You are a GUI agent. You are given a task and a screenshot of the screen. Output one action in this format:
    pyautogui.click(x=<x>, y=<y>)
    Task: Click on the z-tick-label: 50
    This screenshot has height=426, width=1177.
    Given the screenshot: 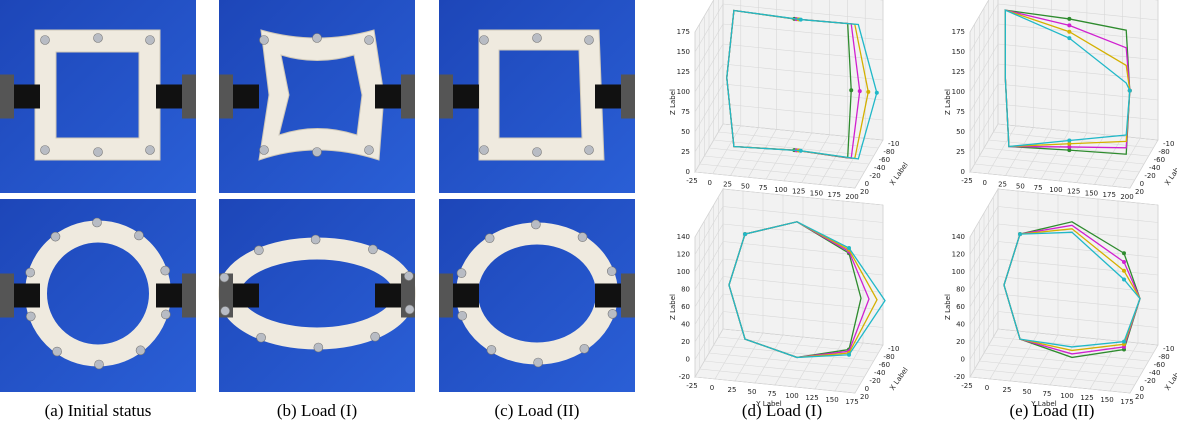 What is the action you would take?
    pyautogui.click(x=960, y=132)
    